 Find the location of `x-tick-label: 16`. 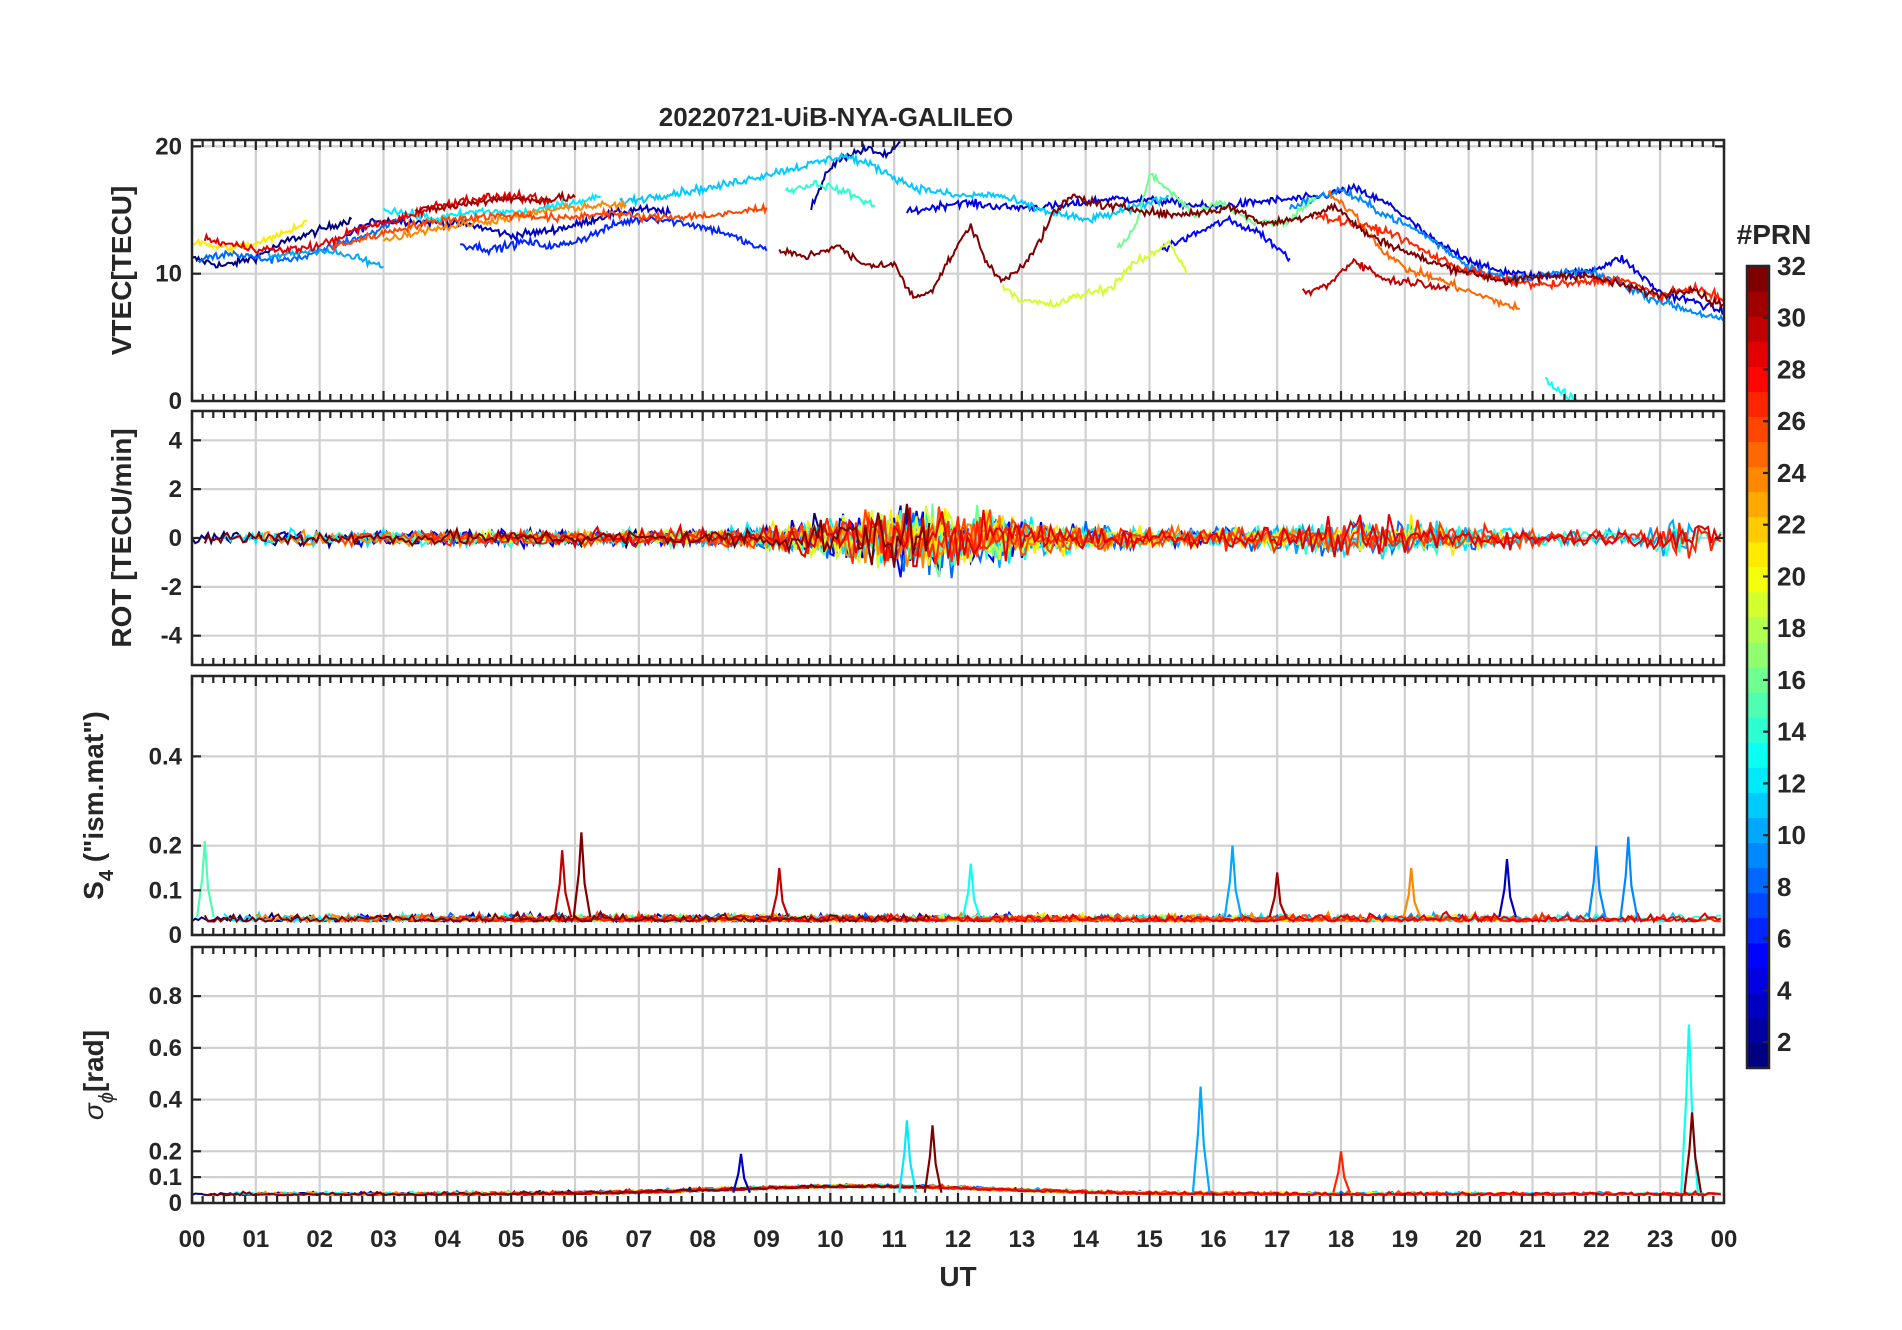

x-tick-label: 16 is located at coordinates (1213, 1239).